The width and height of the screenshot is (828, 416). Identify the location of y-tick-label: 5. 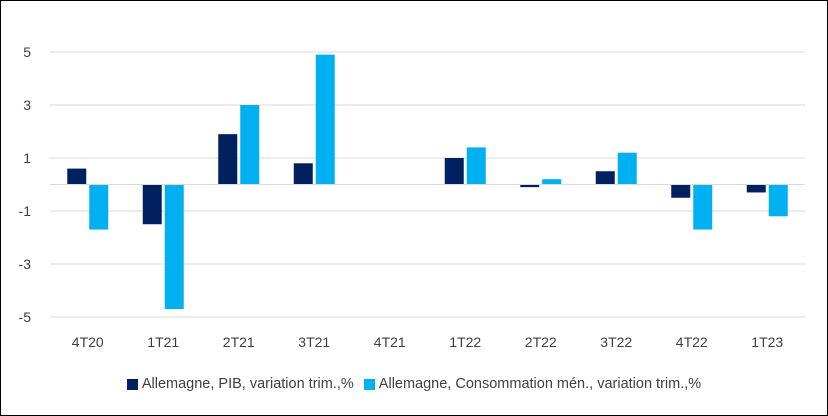
(27, 52).